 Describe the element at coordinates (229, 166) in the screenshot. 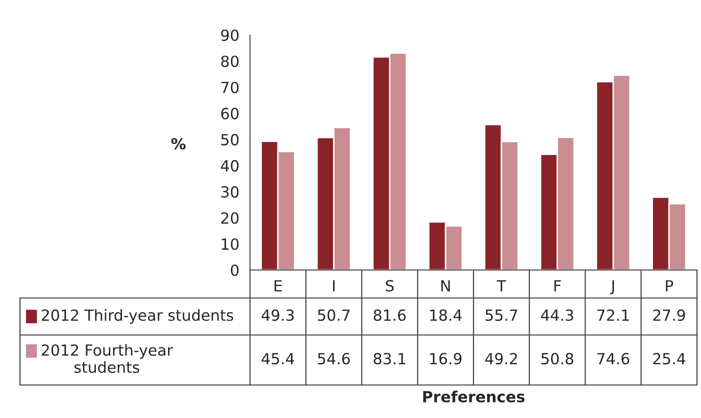

I see `y-tick-label: 40` at that location.